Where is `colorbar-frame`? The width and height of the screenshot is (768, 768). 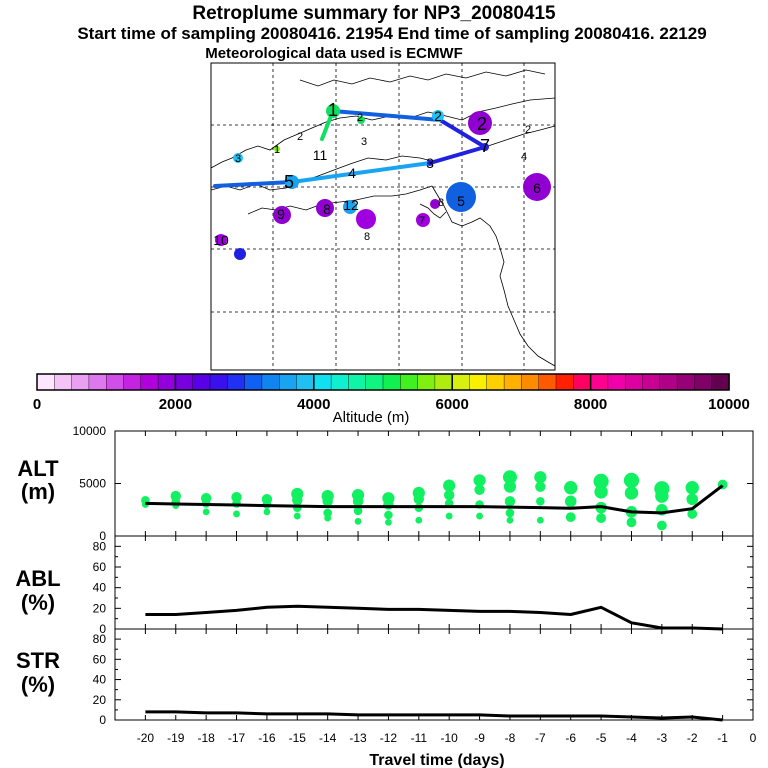 colorbar-frame is located at coordinates (383, 382).